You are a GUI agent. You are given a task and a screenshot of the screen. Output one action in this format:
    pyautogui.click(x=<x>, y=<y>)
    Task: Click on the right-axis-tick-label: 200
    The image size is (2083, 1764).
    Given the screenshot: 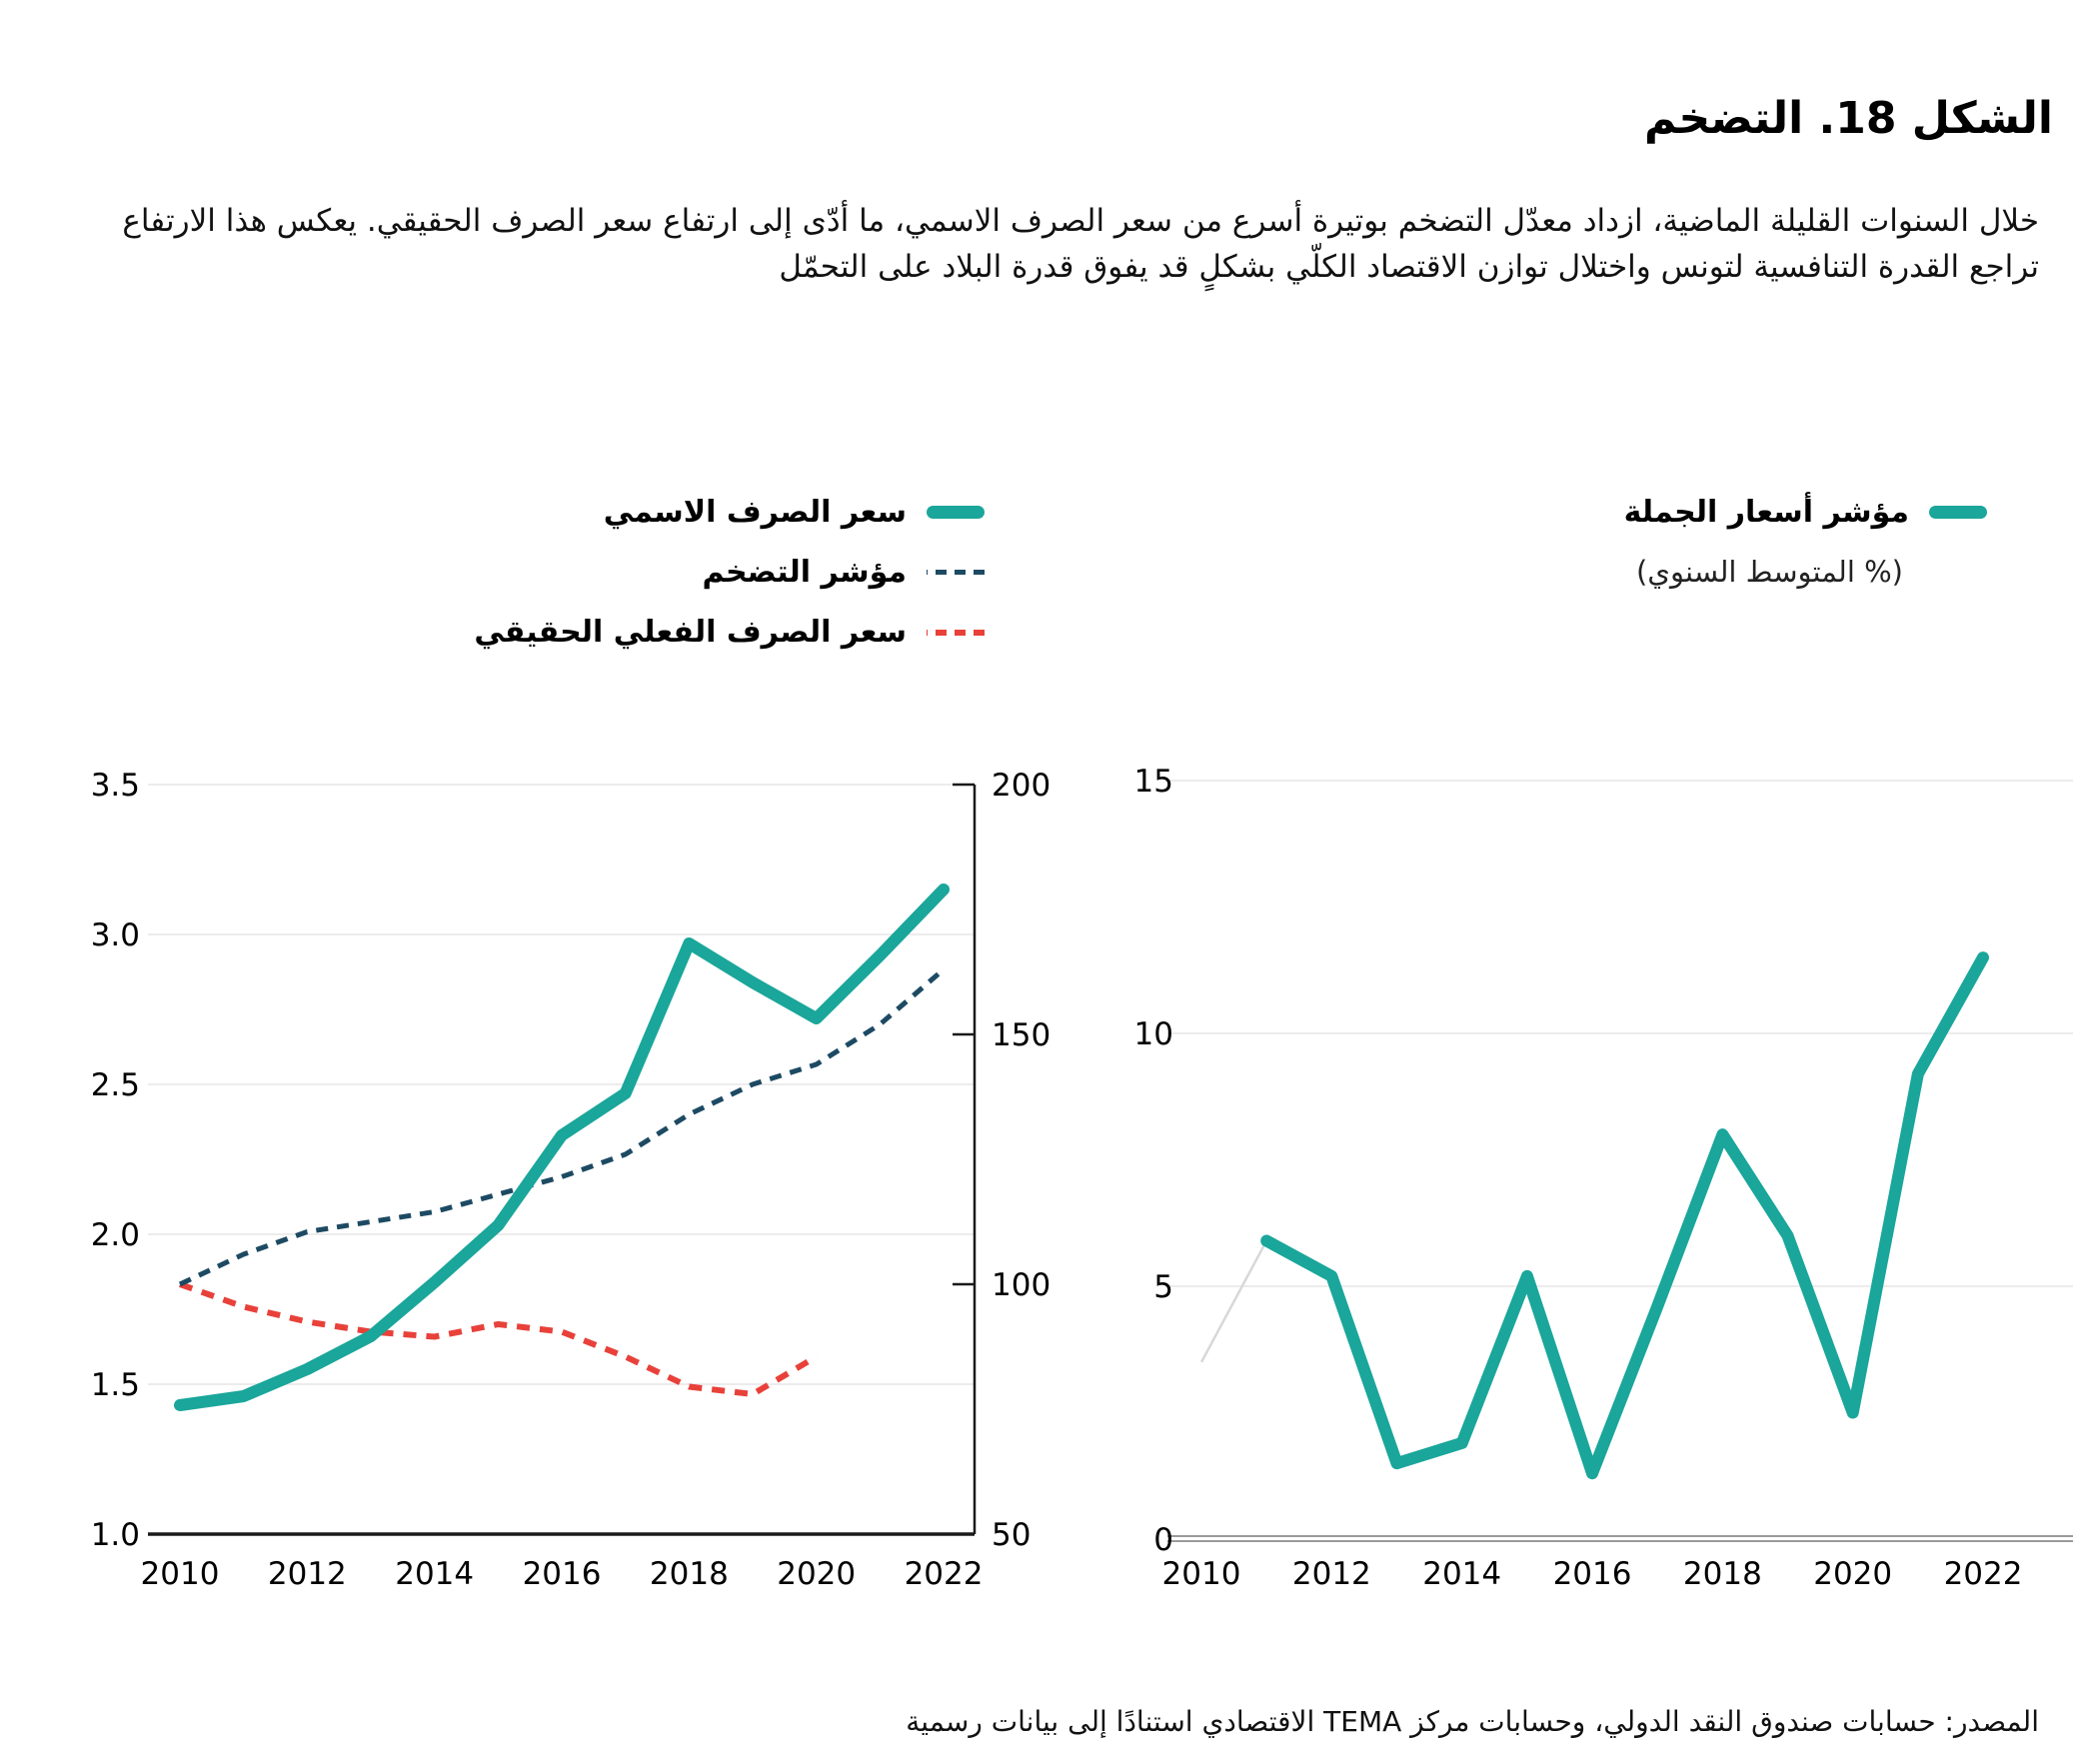 What is the action you would take?
    pyautogui.click(x=1021, y=786)
    